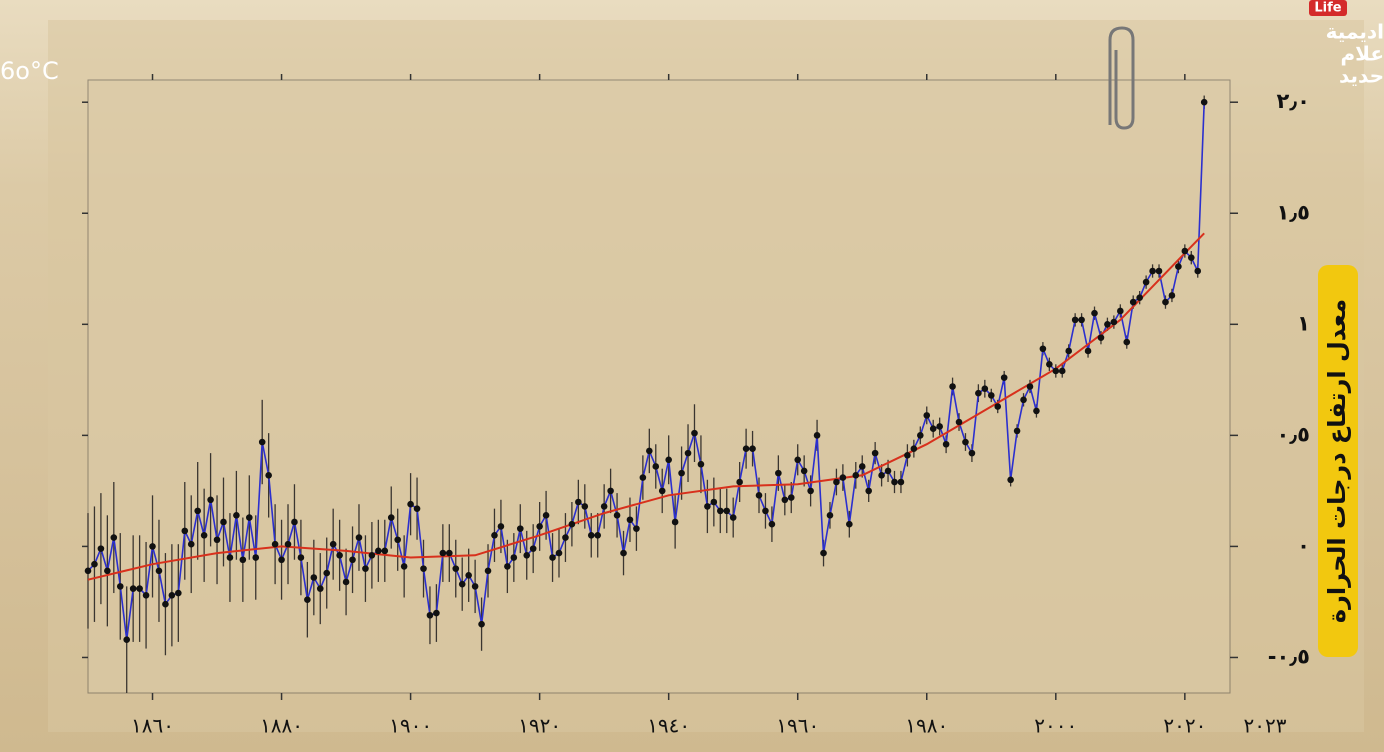  Describe the element at coordinates (1293, 434) in the screenshot. I see `y-tick-label: ٠٫٥` at that location.